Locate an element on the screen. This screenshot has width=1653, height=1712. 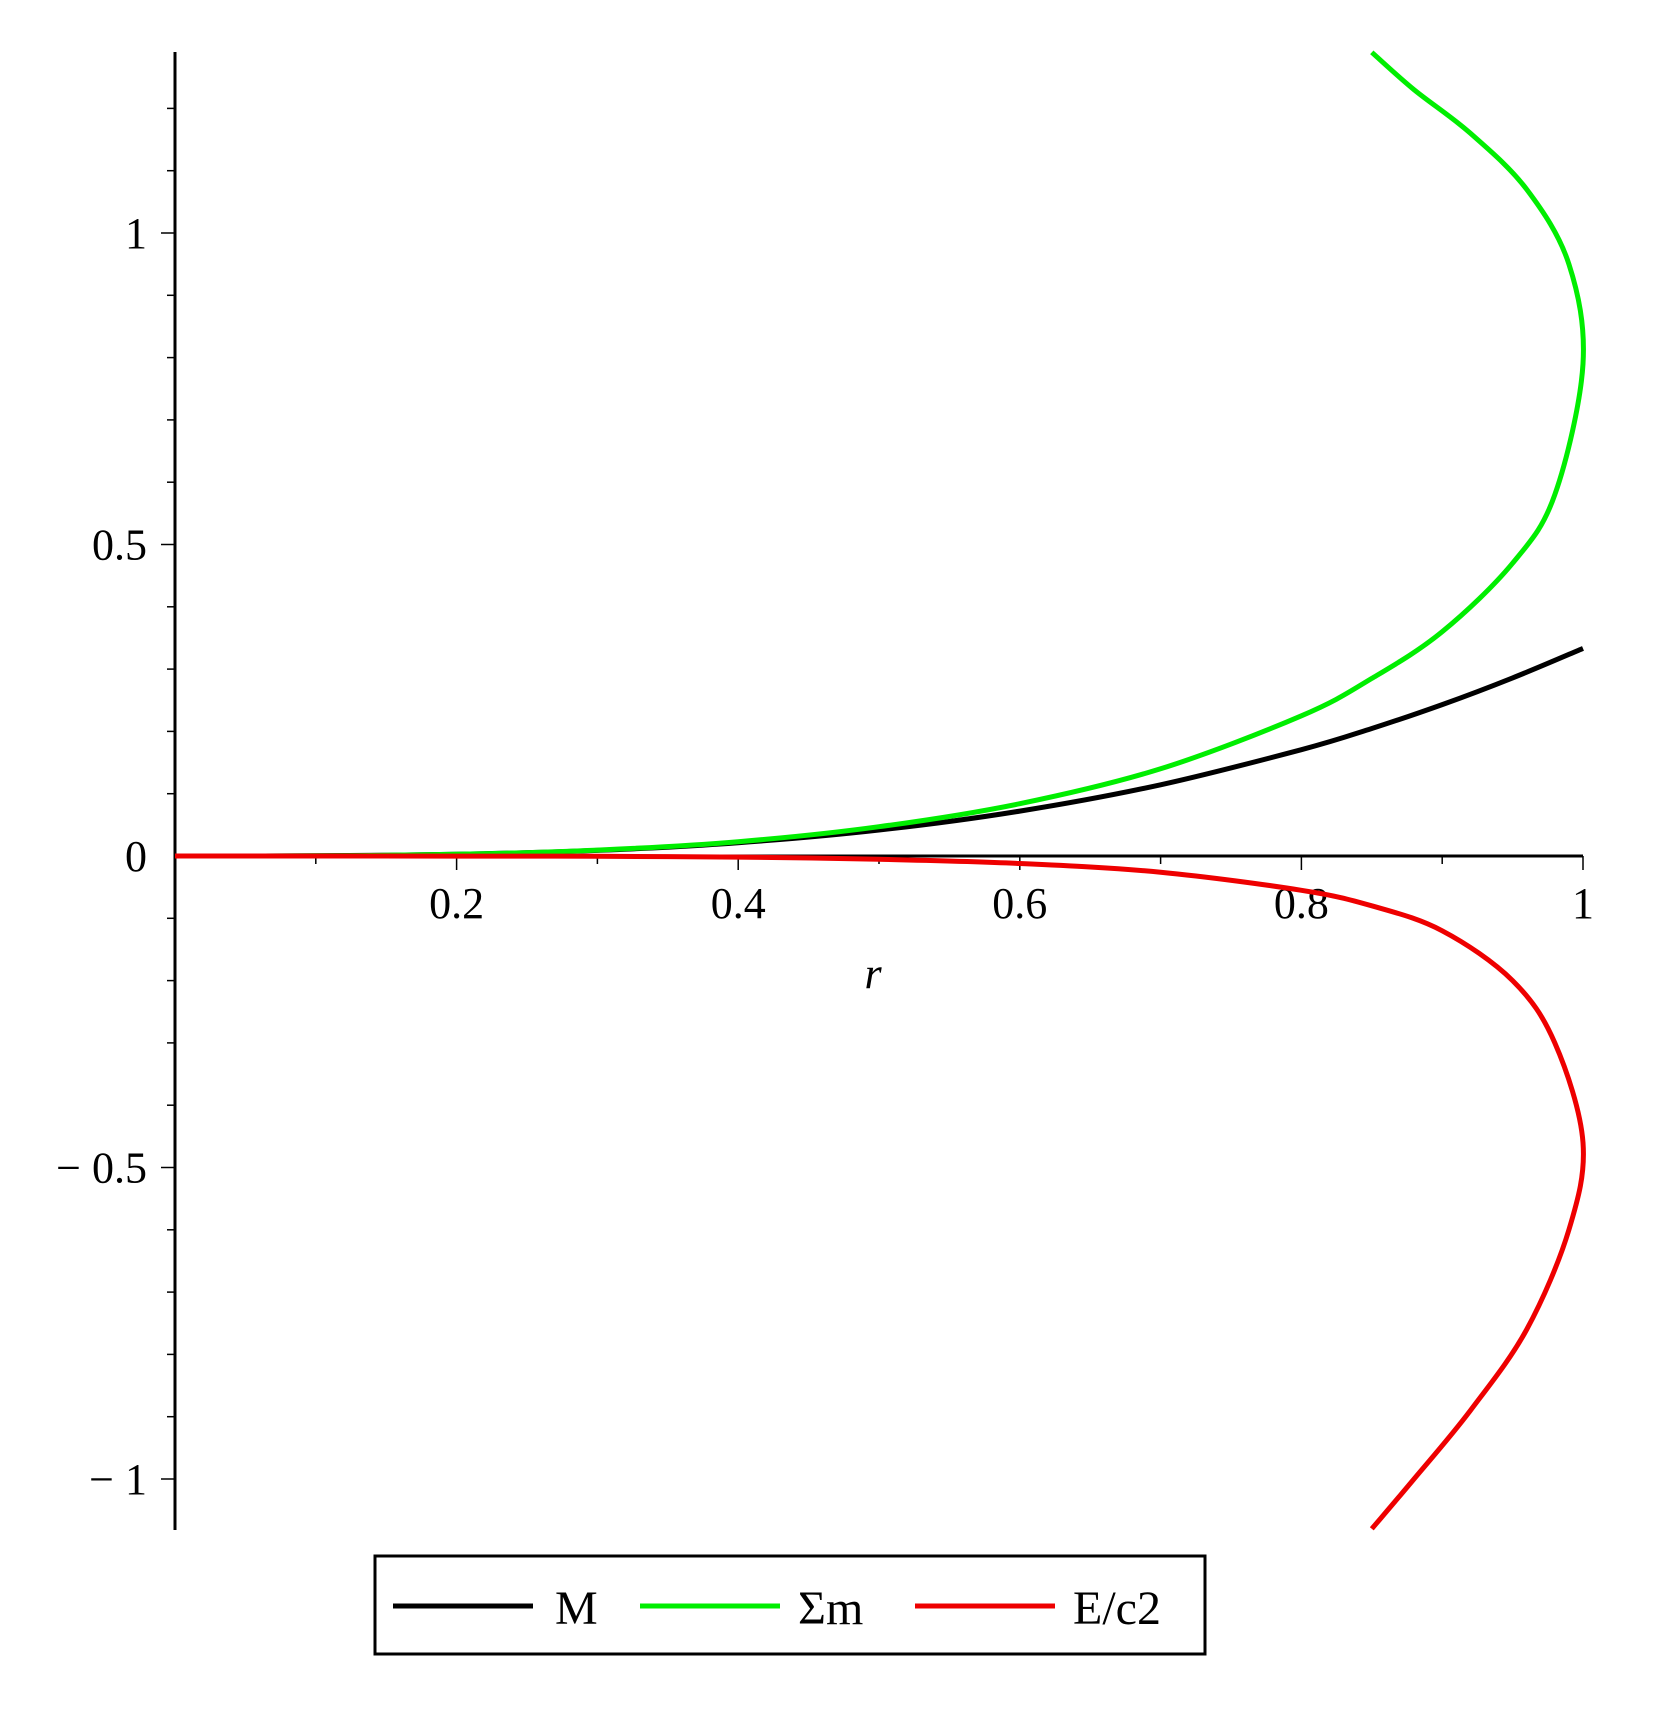
legend-label: Σm is located at coordinates (830, 1608).